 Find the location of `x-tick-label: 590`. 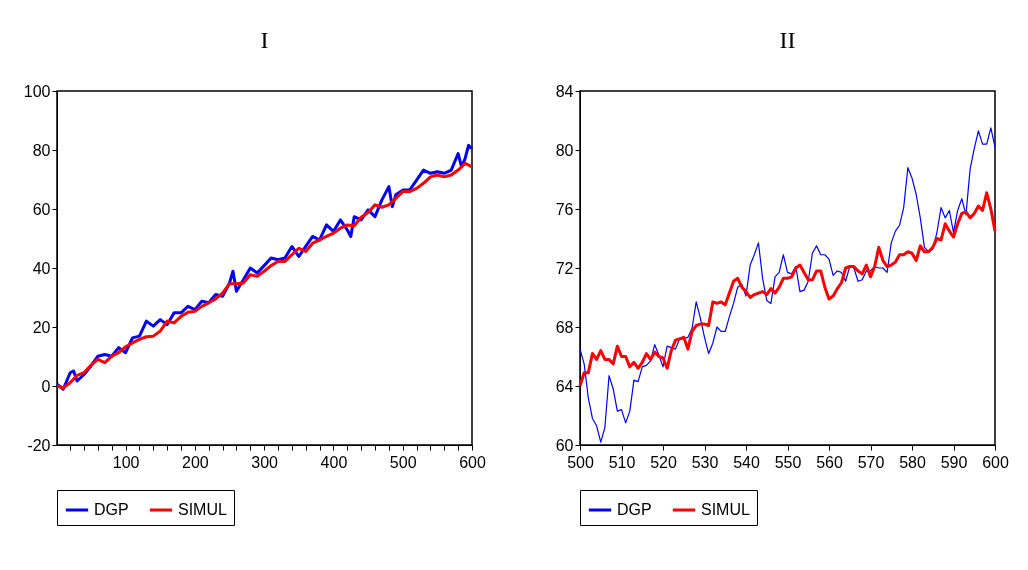

x-tick-label: 590 is located at coordinates (954, 462).